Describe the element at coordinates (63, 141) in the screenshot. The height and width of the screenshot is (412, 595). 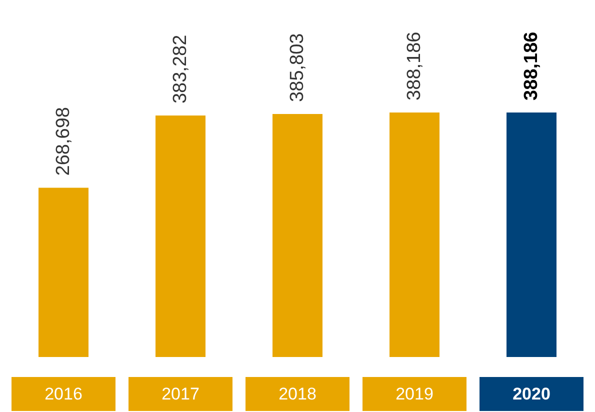
I see `data-label: 268,698` at that location.